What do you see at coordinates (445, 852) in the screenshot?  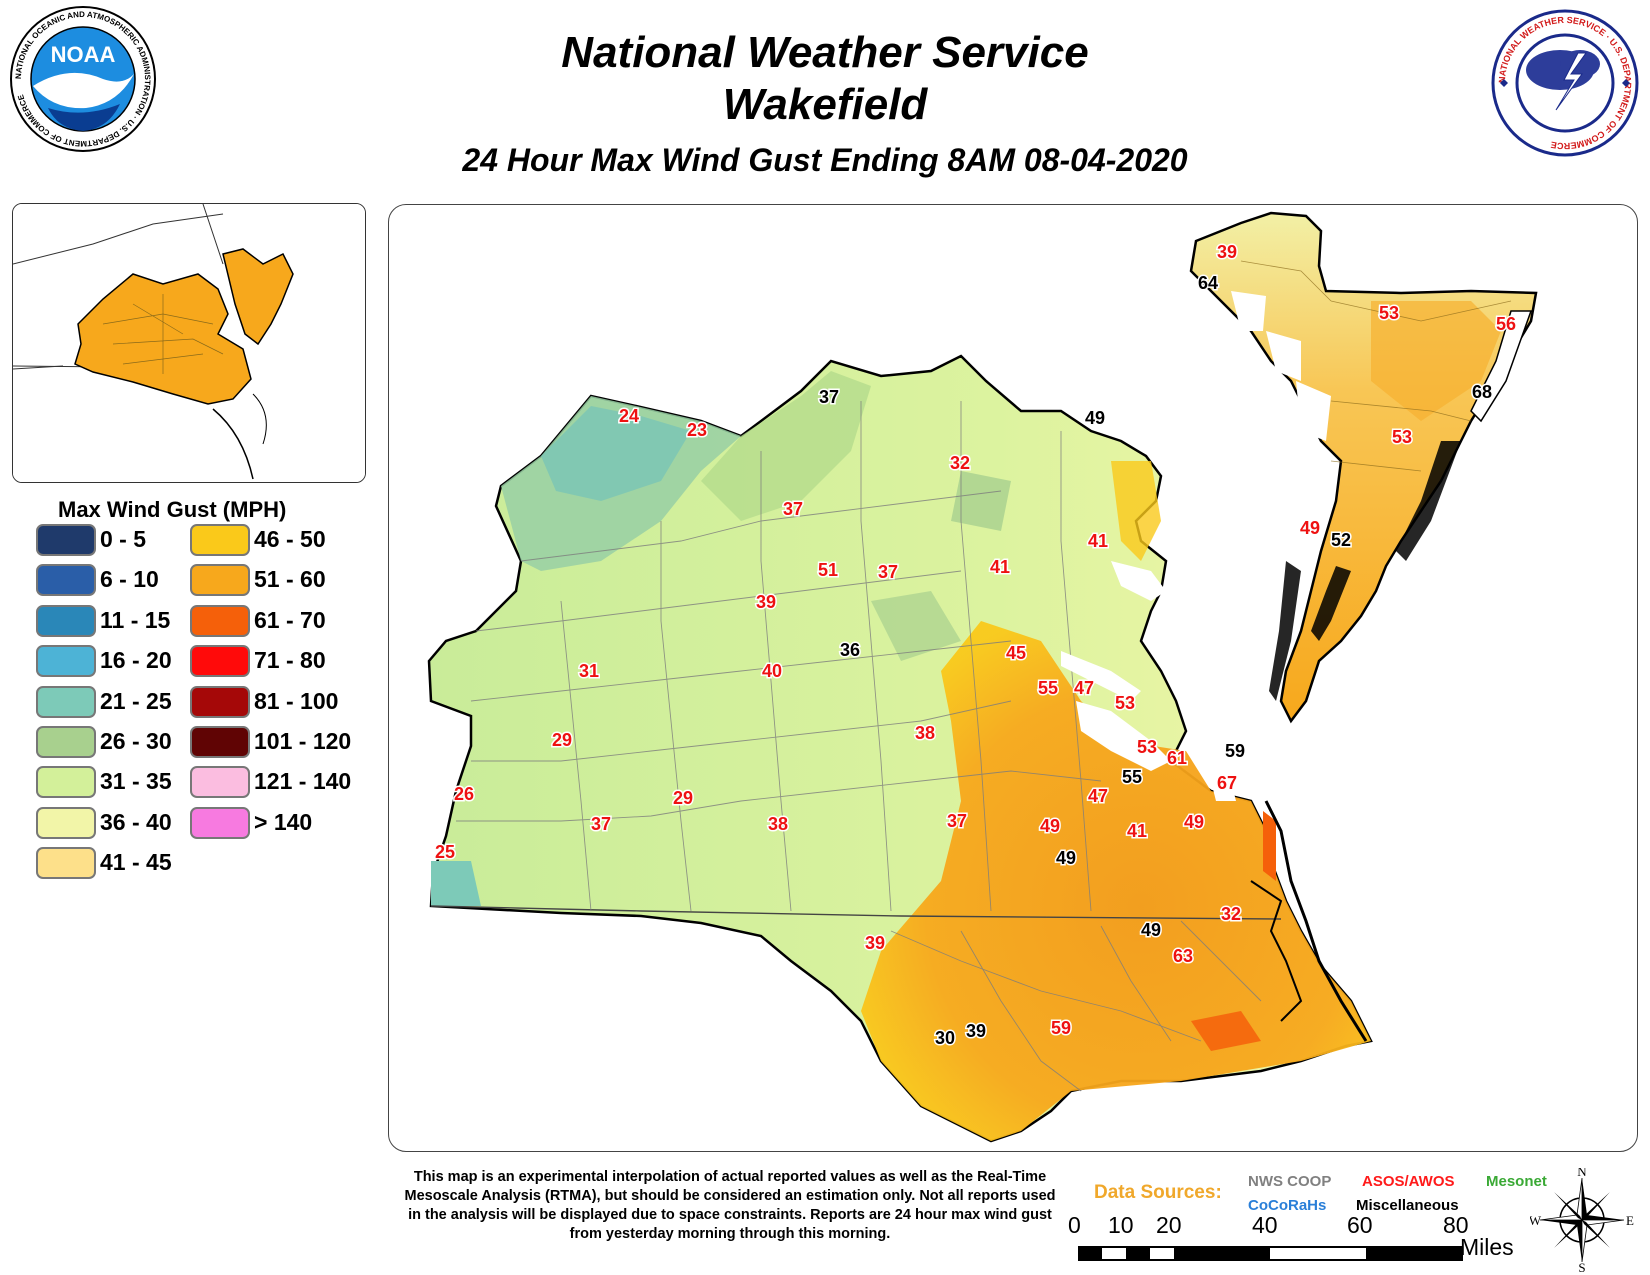 I see `station-gust-label: 25` at bounding box center [445, 852].